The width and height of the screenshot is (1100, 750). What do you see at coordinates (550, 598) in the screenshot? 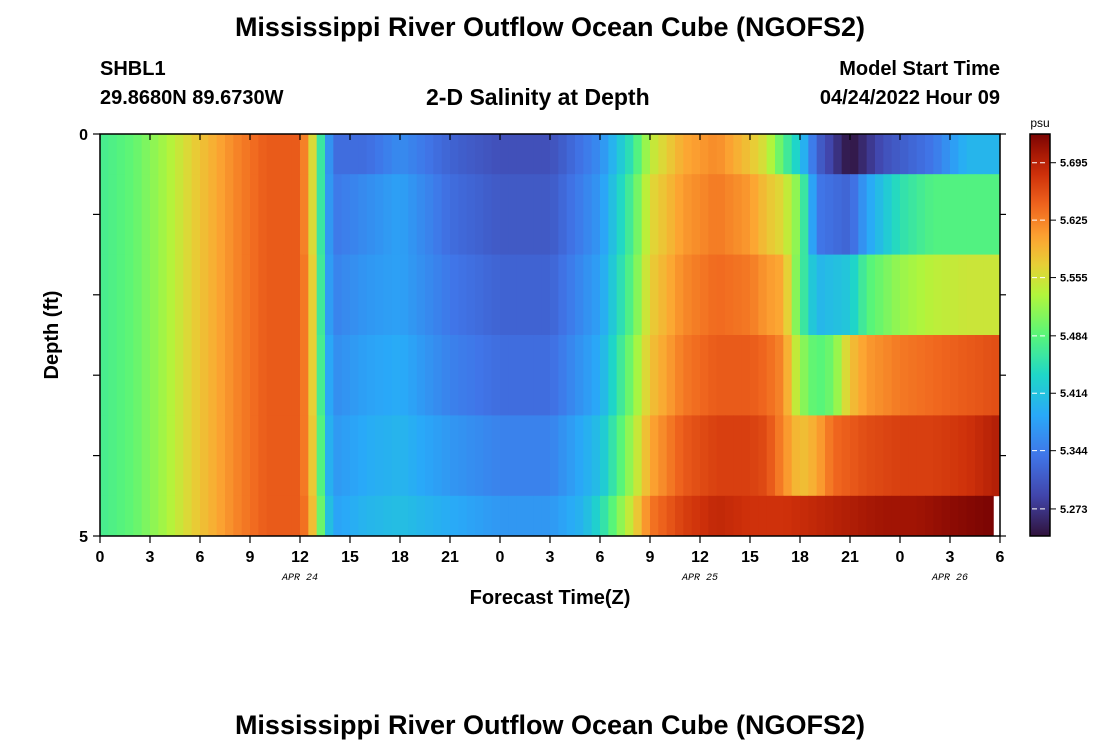
I see `x-axis-label: Forecast Time(Z)` at bounding box center [550, 598].